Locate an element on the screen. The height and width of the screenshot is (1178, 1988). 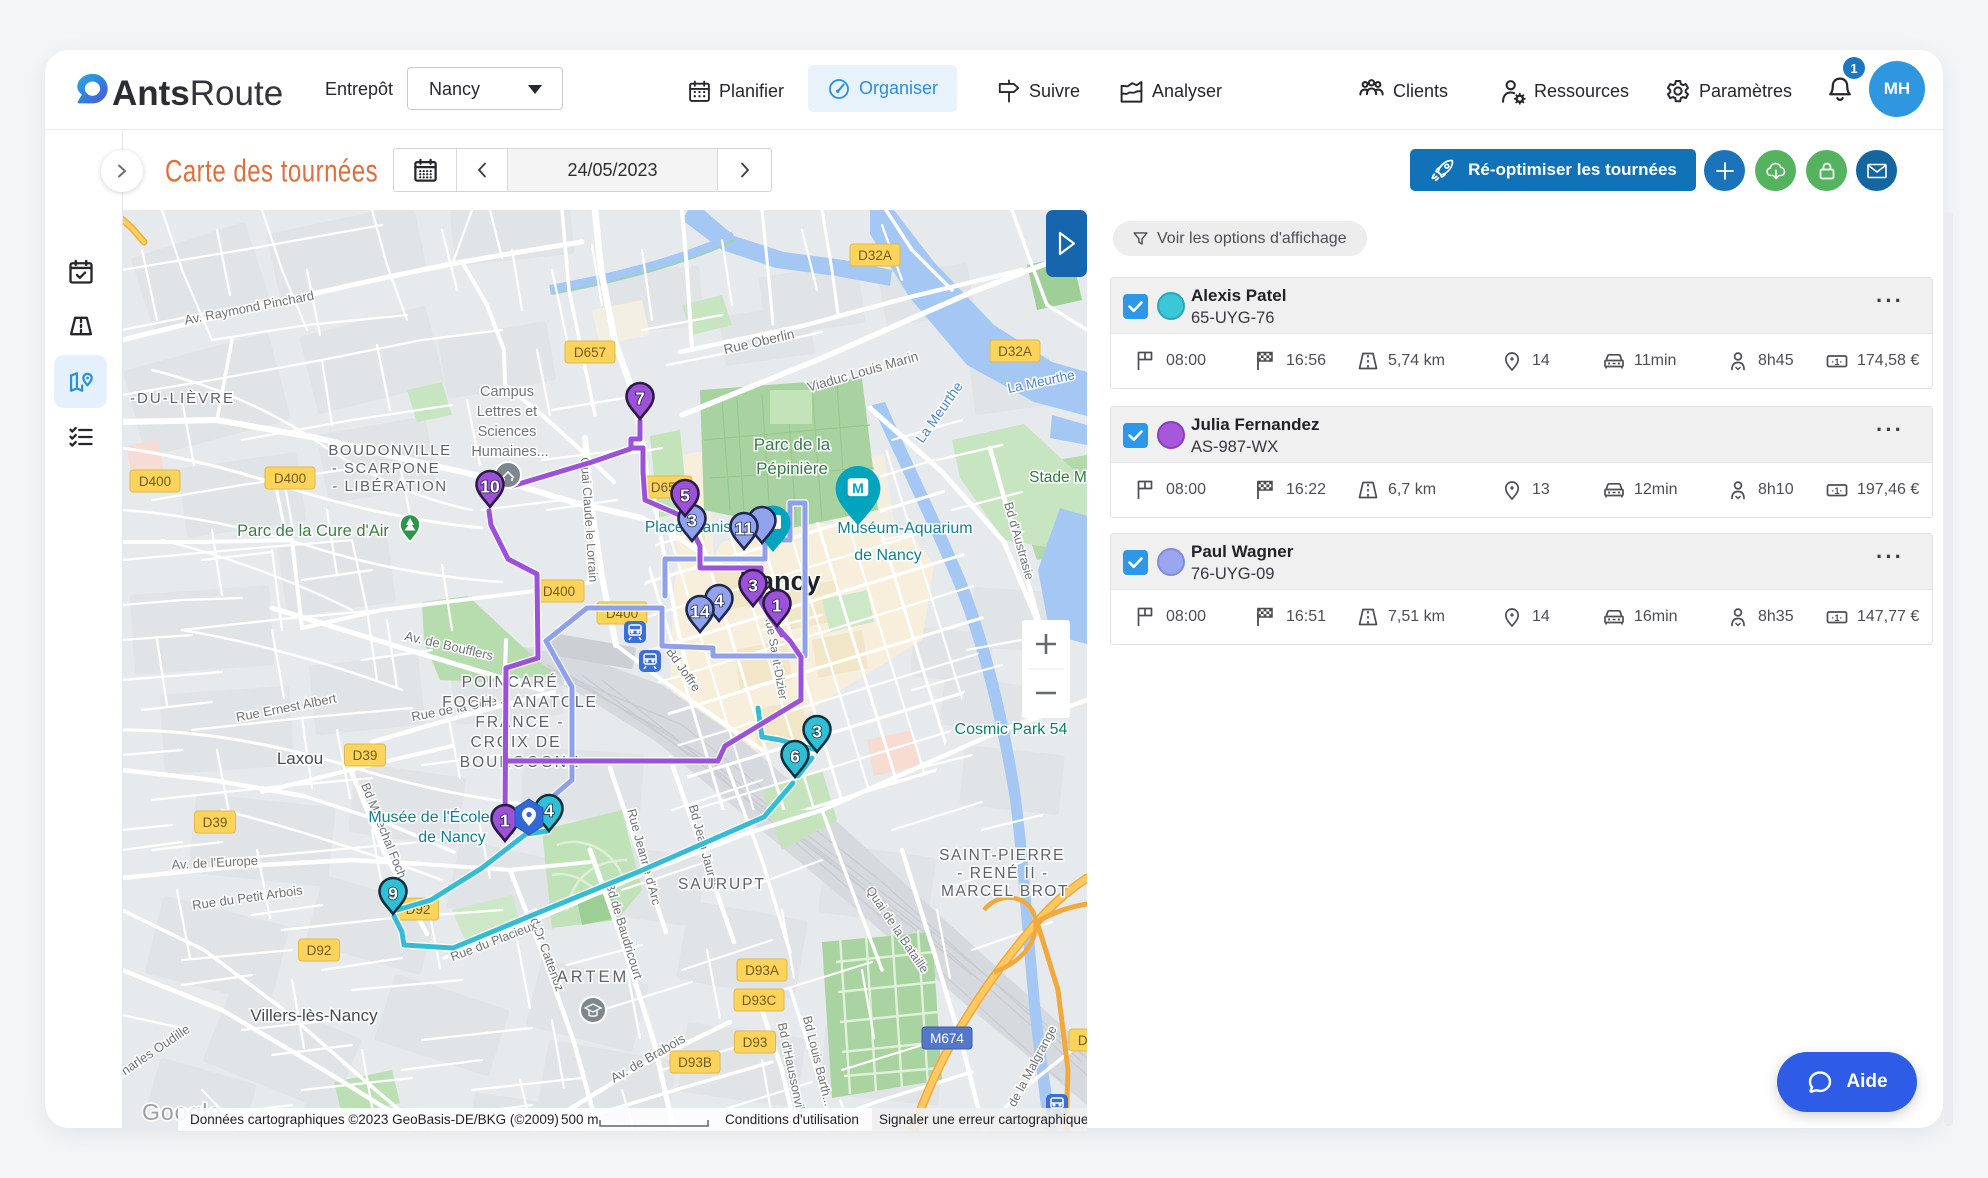
svg-text: Cosmic Park 54 is located at coordinates (1011, 729).